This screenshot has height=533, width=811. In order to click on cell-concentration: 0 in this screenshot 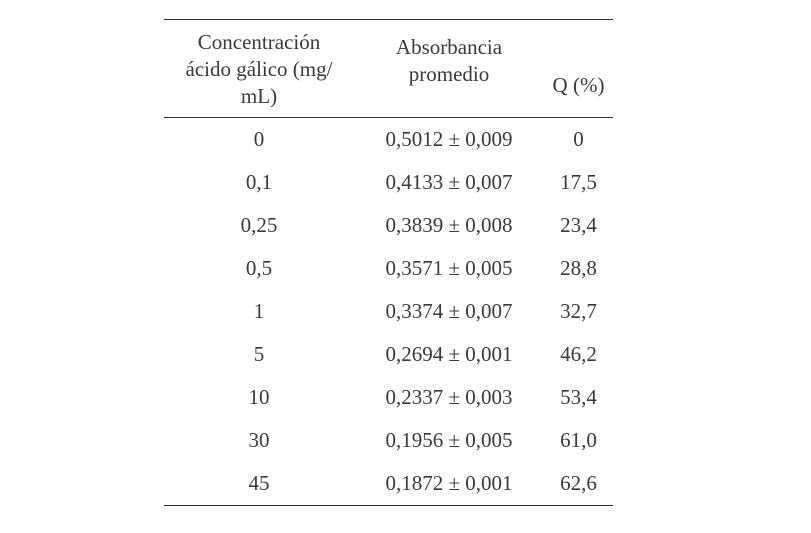, I will do `click(259, 139)`.